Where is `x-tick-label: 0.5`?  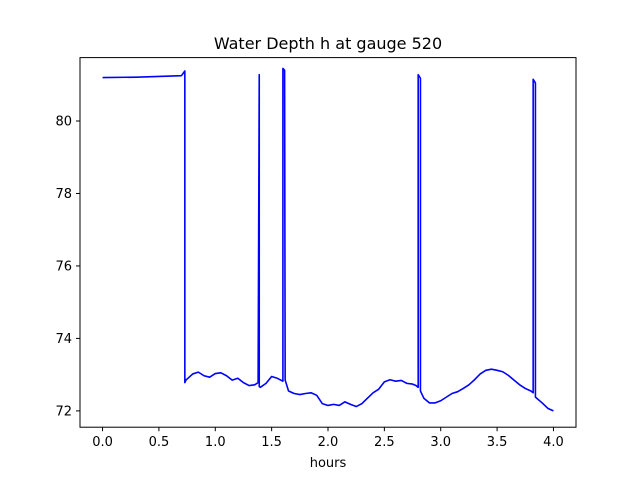
x-tick-label: 0.5 is located at coordinates (159, 442).